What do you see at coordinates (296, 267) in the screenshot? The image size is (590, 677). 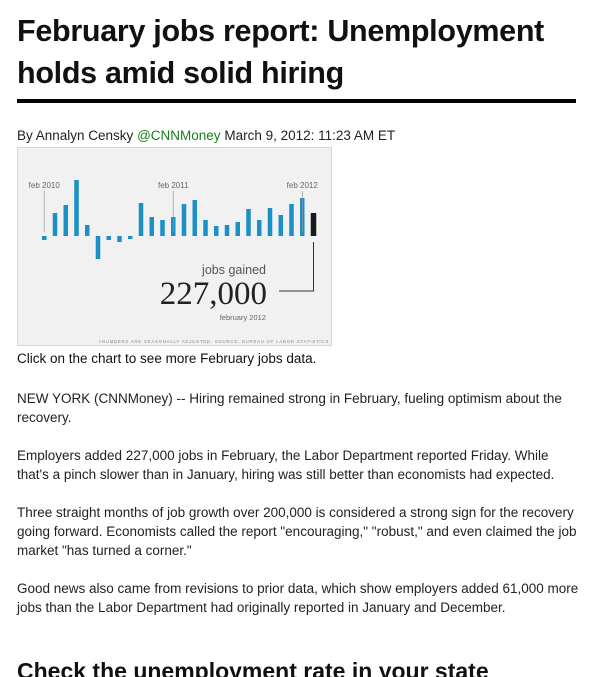 I see `chart-callout-line` at bounding box center [296, 267].